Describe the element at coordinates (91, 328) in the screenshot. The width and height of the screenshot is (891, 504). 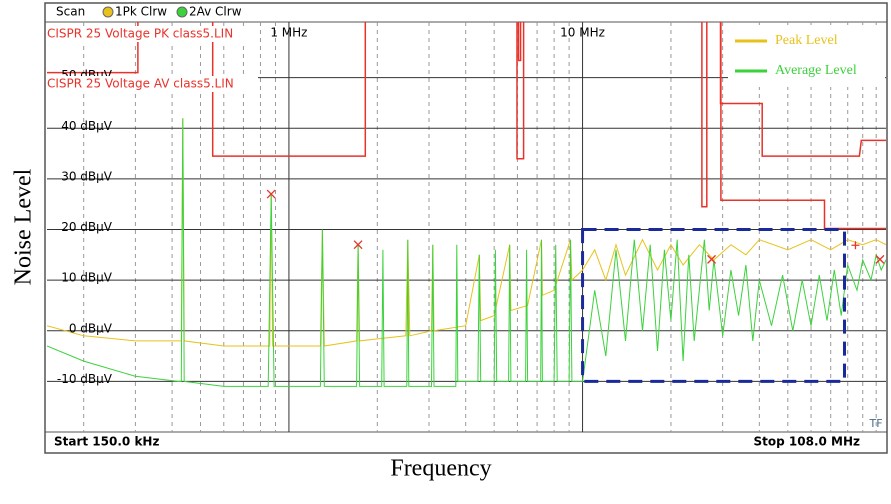
I see `y-tick-label: 0 dBµV` at that location.